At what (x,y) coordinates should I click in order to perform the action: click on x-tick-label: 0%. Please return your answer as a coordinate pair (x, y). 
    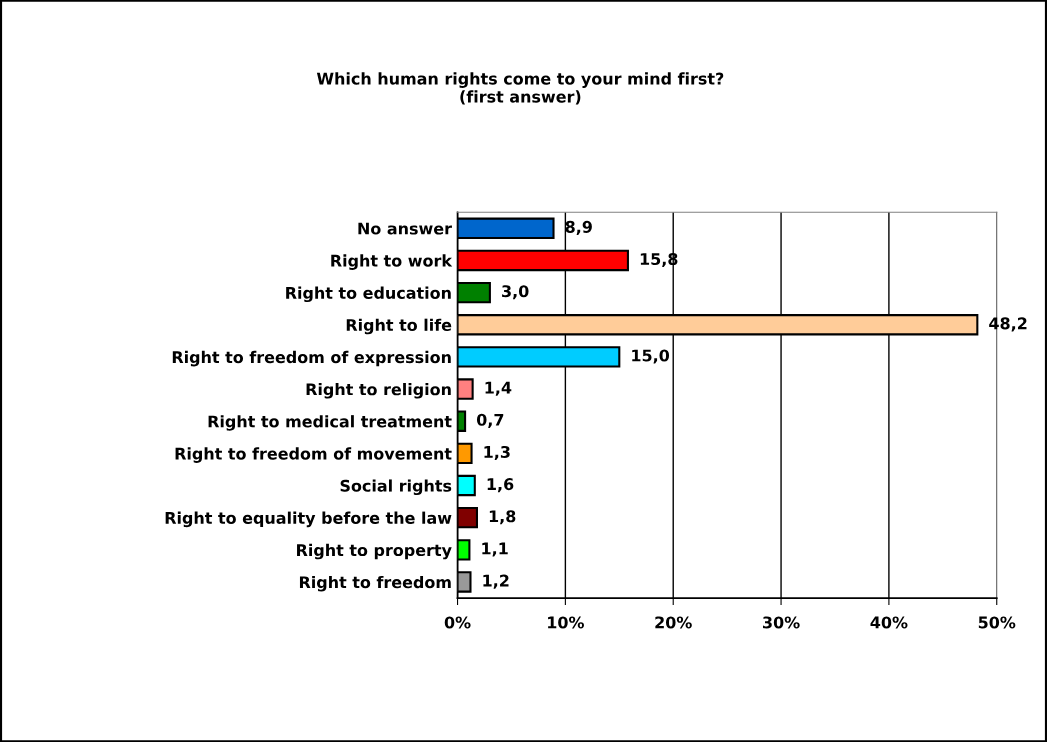
    Looking at the image, I should click on (457, 622).